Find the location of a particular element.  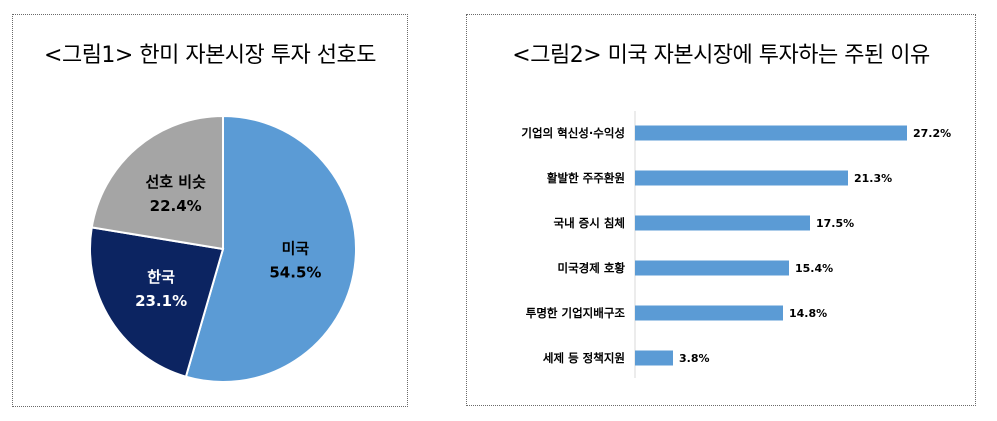

bar-value-label: 15.4% is located at coordinates (814, 268).